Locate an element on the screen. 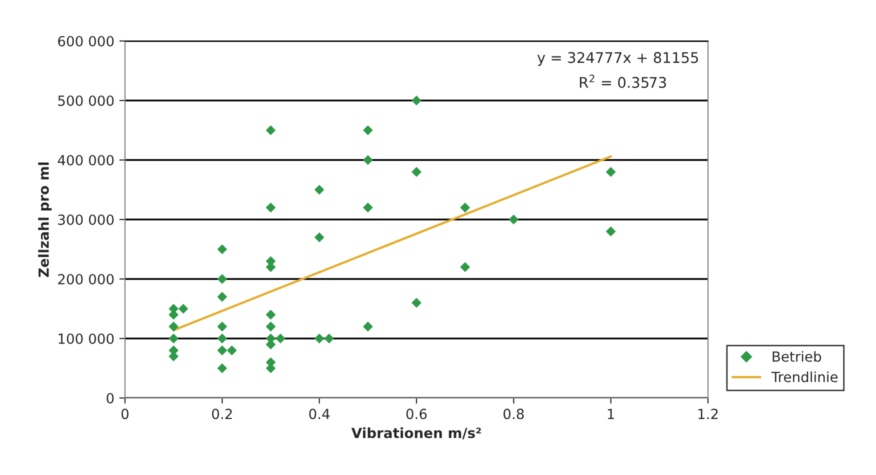 The image size is (876, 475). y-tick-label: 100 000 is located at coordinates (86, 338).